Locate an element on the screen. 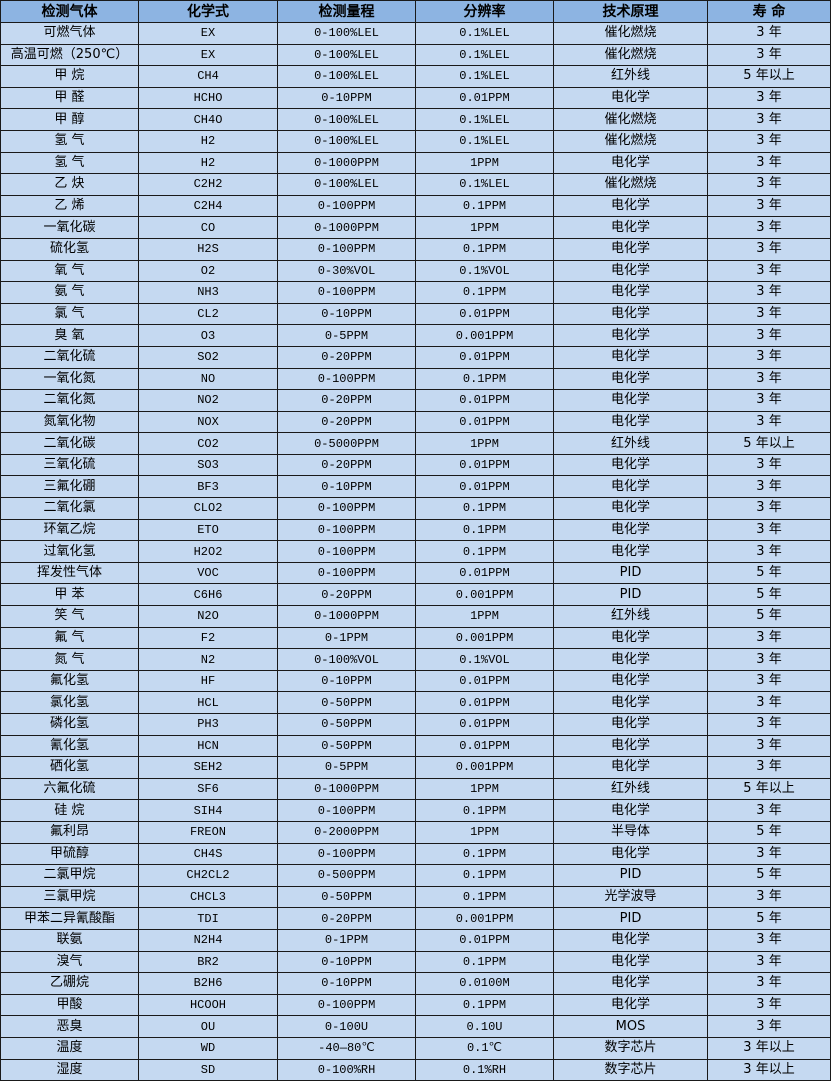  table-row: 氢 气 H2 0-1000PPM 1PPM 电化学 3 年 is located at coordinates (415, 163).